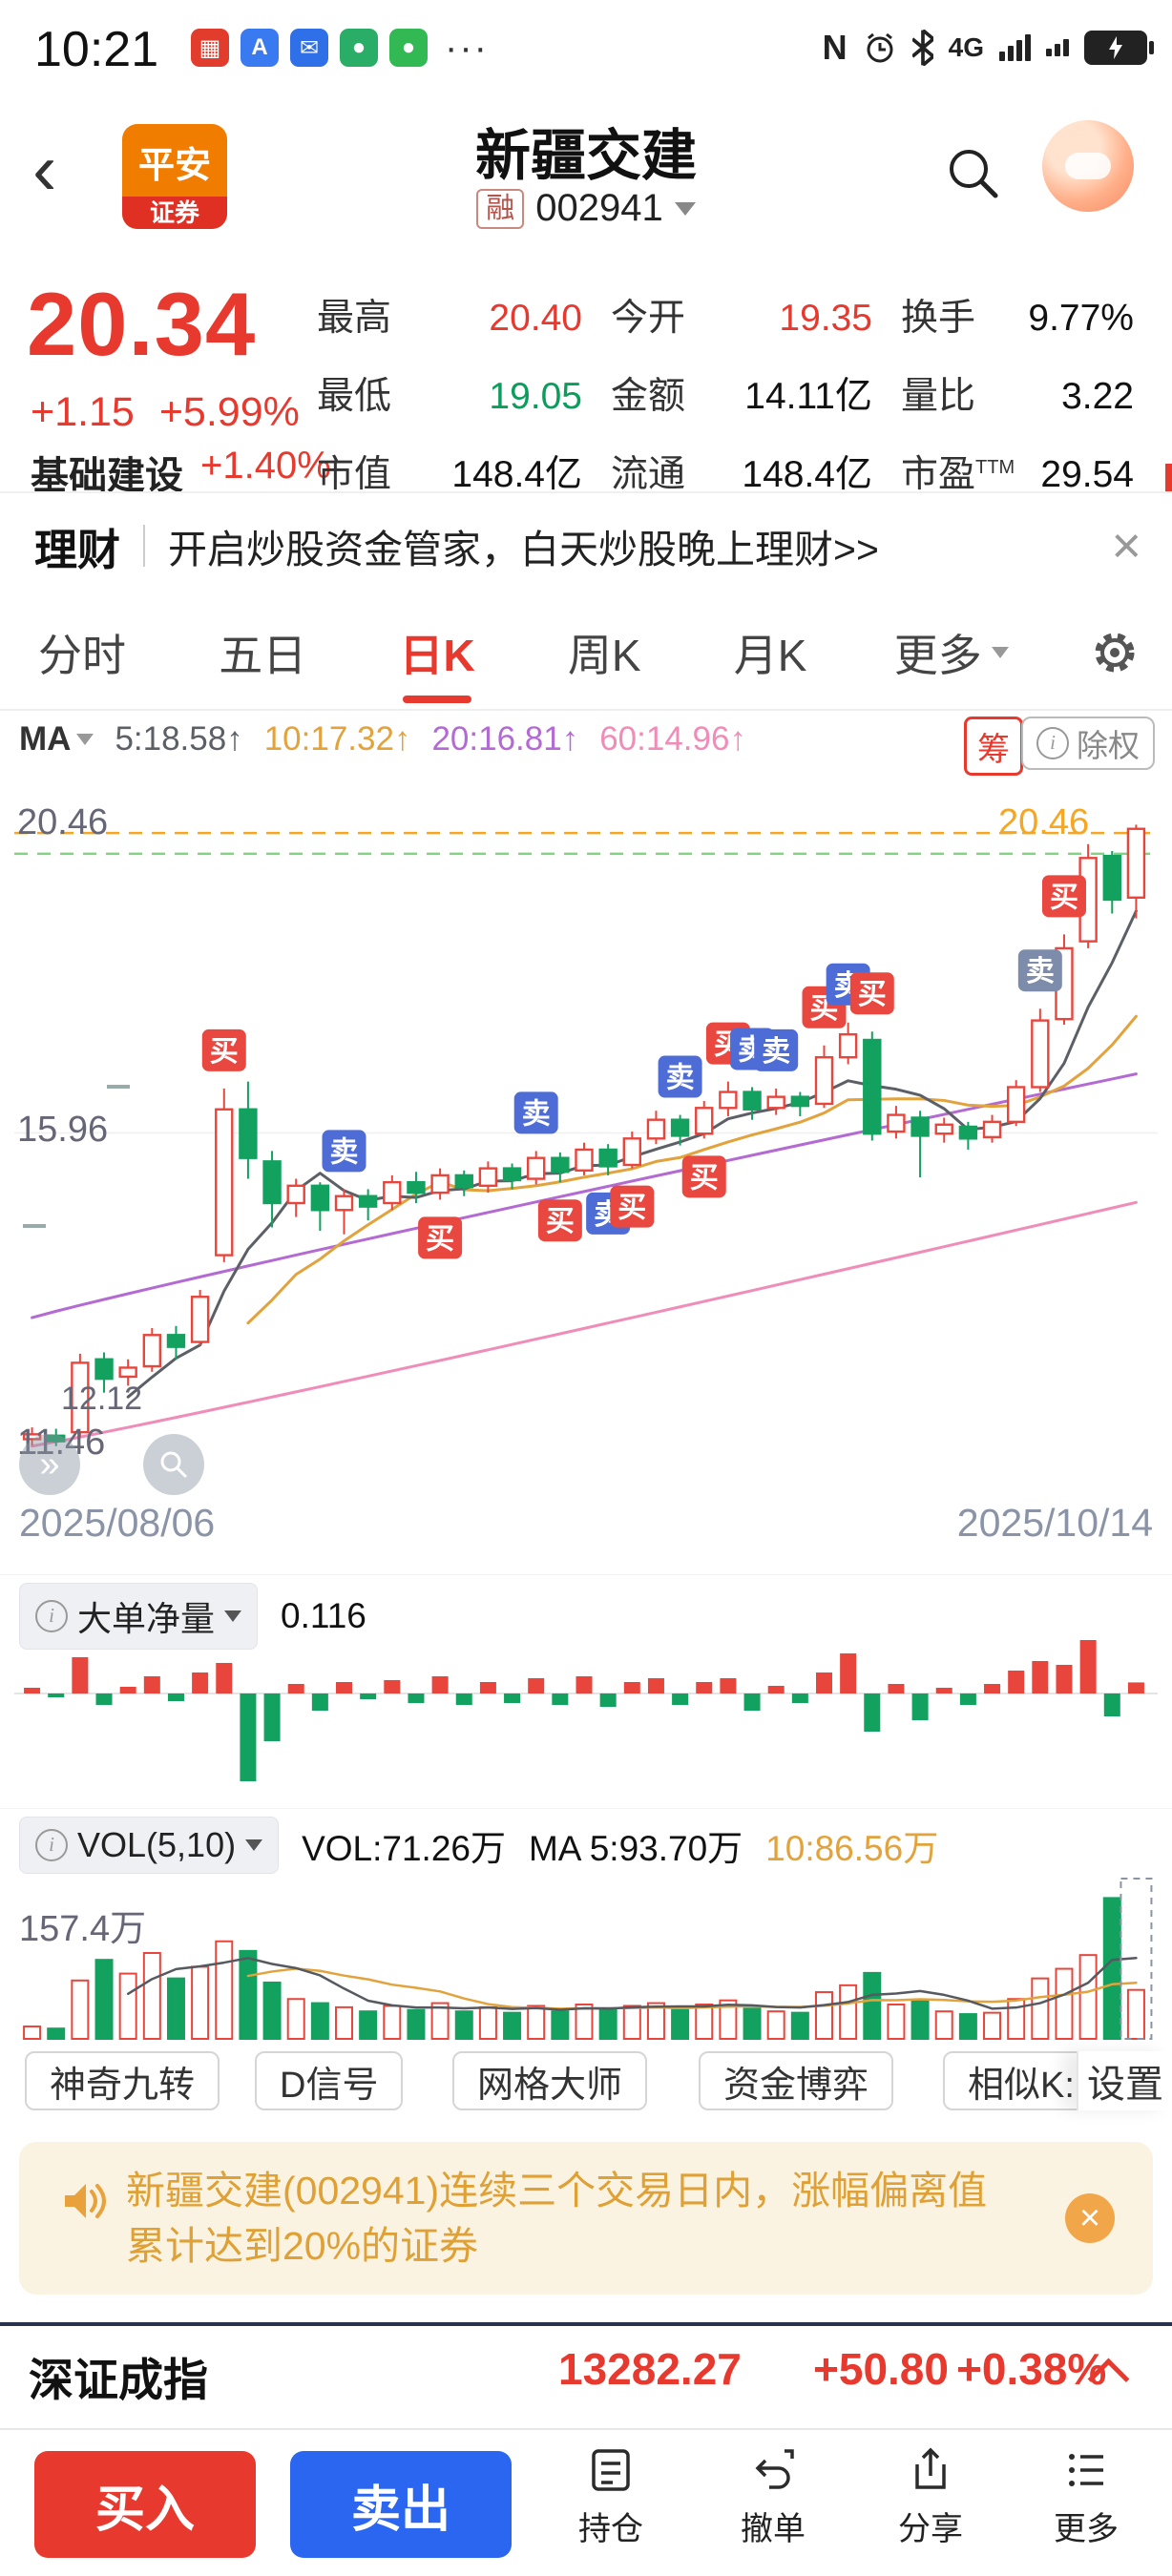 The width and height of the screenshot is (1172, 2576). I want to click on tab-more: 更多, so click(951, 652).